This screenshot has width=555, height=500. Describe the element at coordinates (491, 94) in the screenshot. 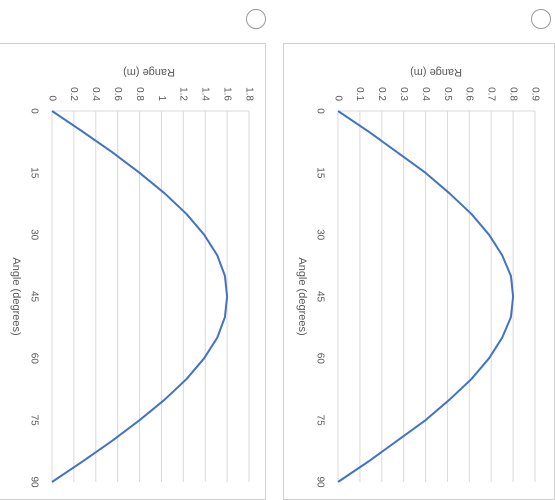

I see `y-tick-label: 0.7` at that location.